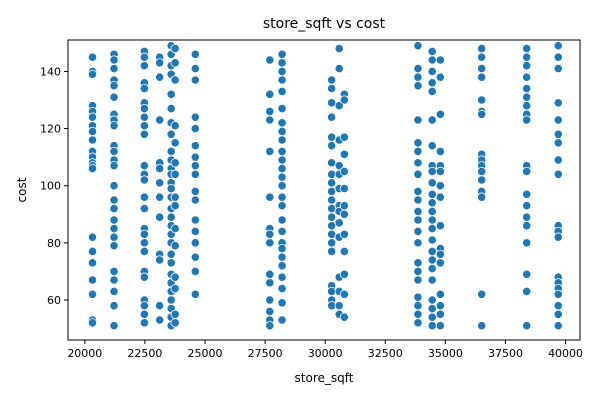 This screenshot has height=400, width=600. What do you see at coordinates (144, 353) in the screenshot?
I see `x-tick-label: 22500` at bounding box center [144, 353].